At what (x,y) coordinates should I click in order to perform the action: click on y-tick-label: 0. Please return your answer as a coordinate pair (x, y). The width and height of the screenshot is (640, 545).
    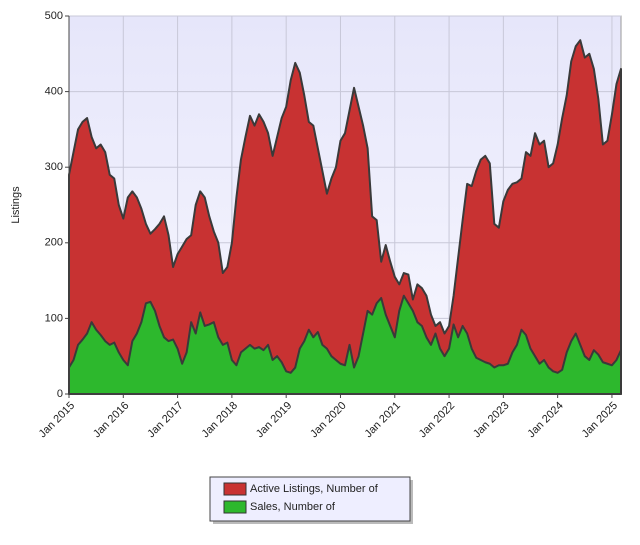
    Looking at the image, I should click on (60, 394).